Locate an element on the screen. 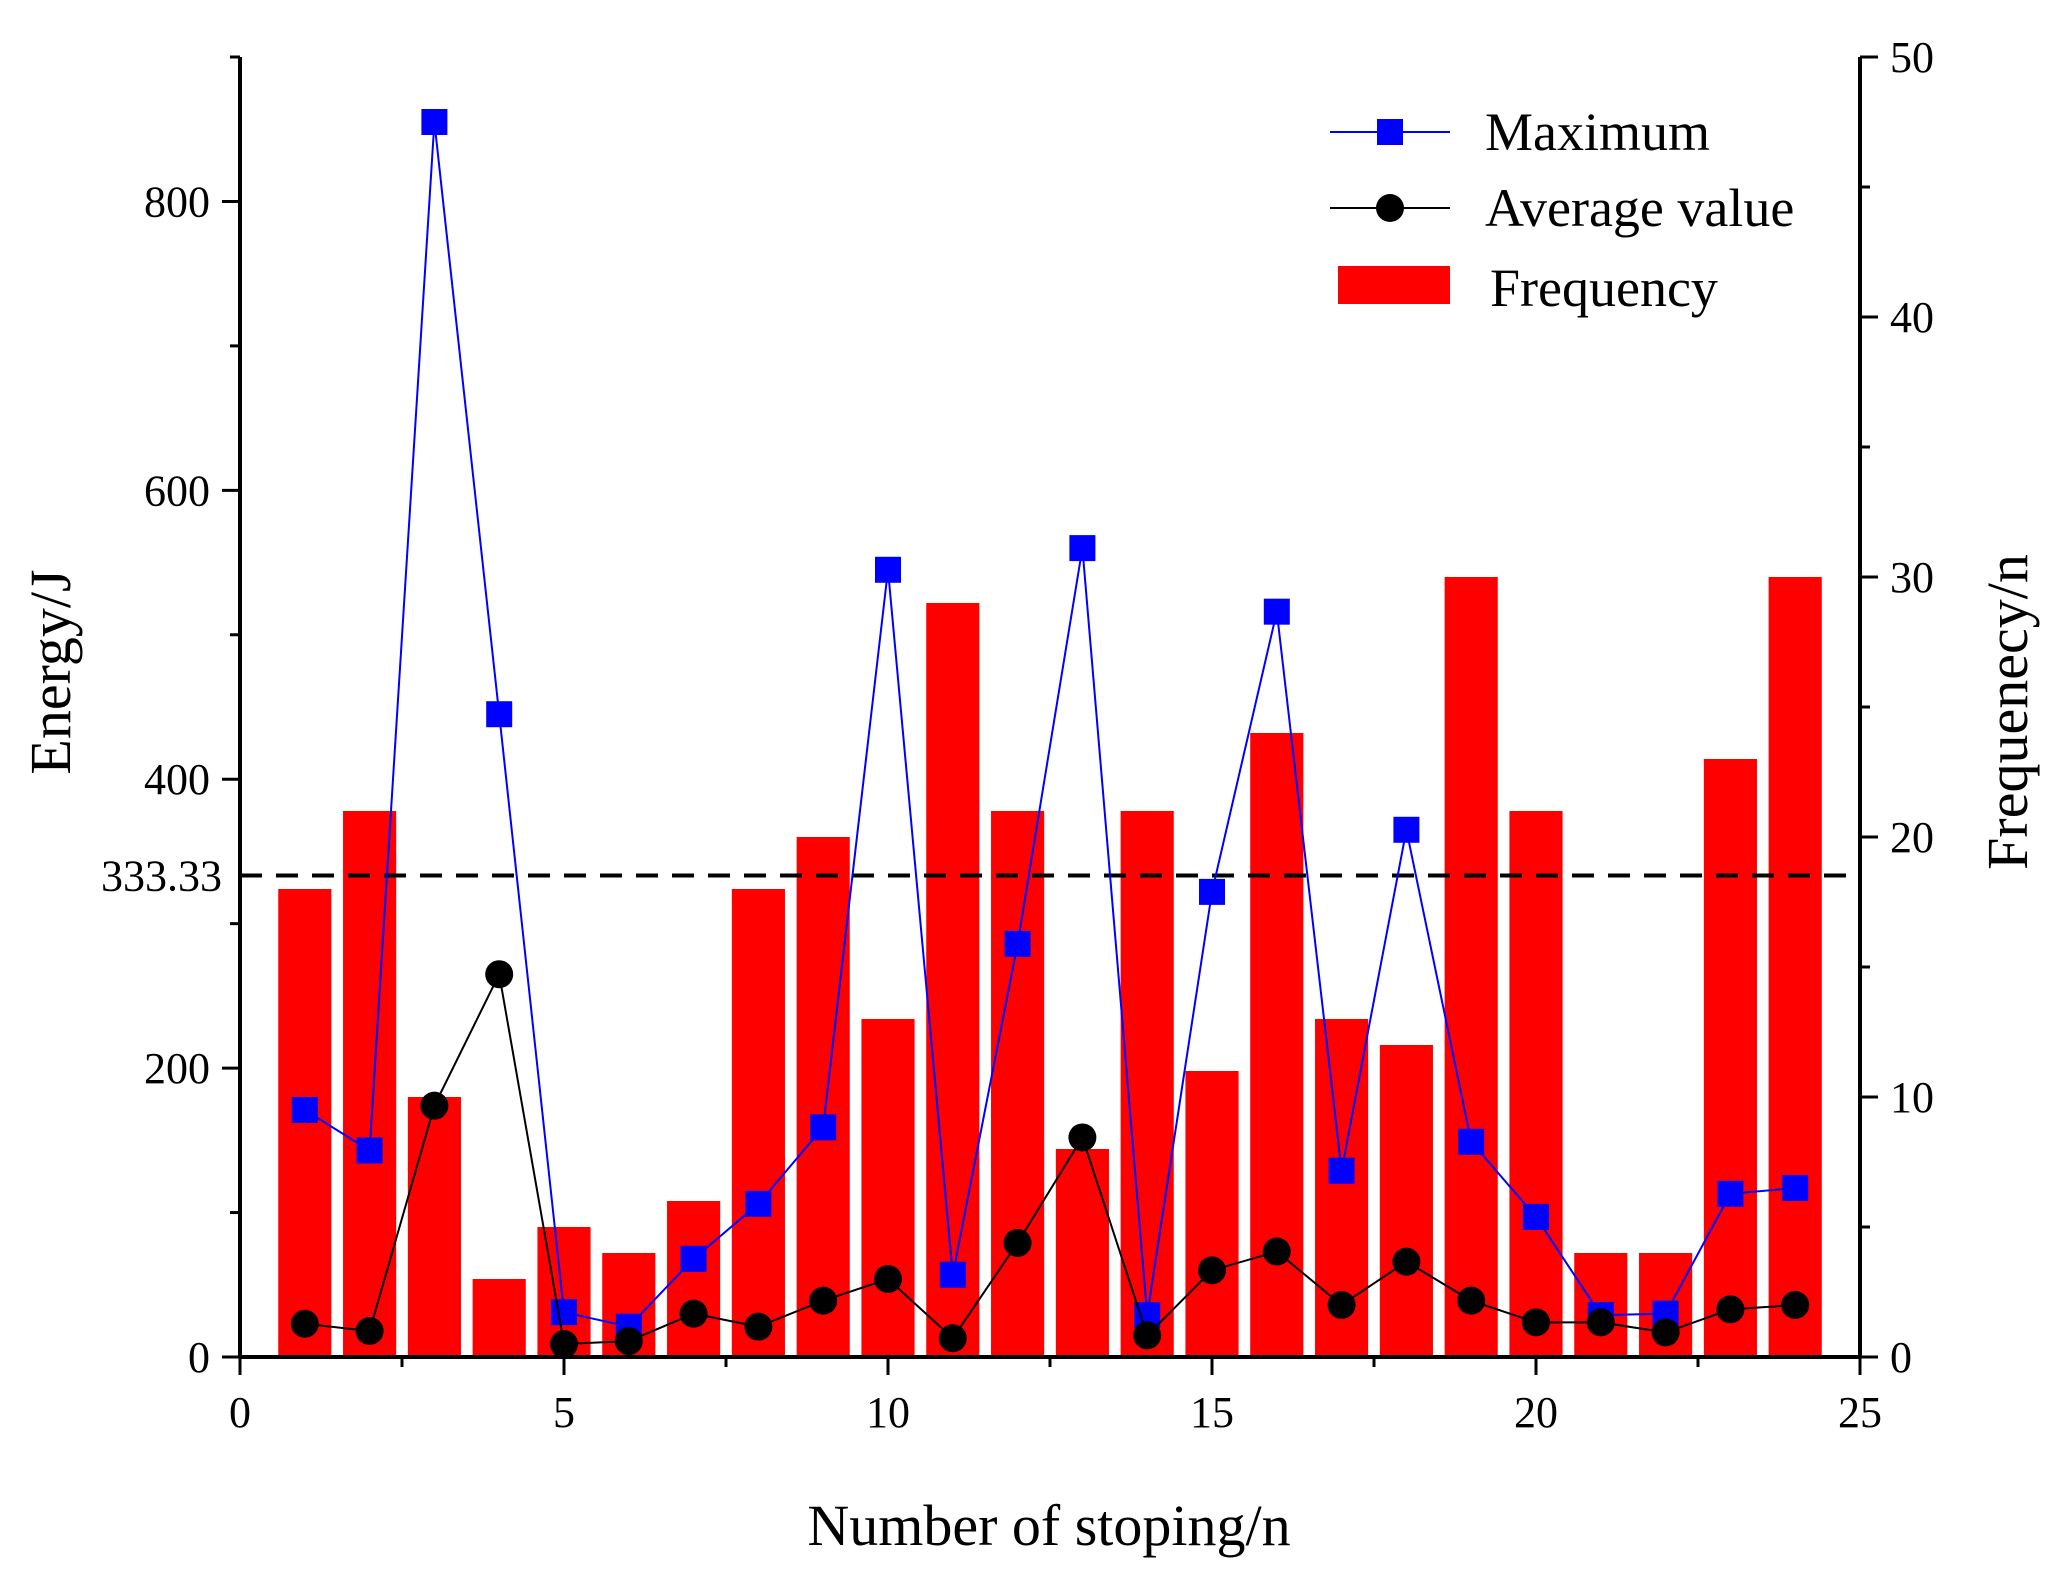 Image resolution: width=2060 pixels, height=1582 pixels. right-tick-label: 0 is located at coordinates (1901, 1357).